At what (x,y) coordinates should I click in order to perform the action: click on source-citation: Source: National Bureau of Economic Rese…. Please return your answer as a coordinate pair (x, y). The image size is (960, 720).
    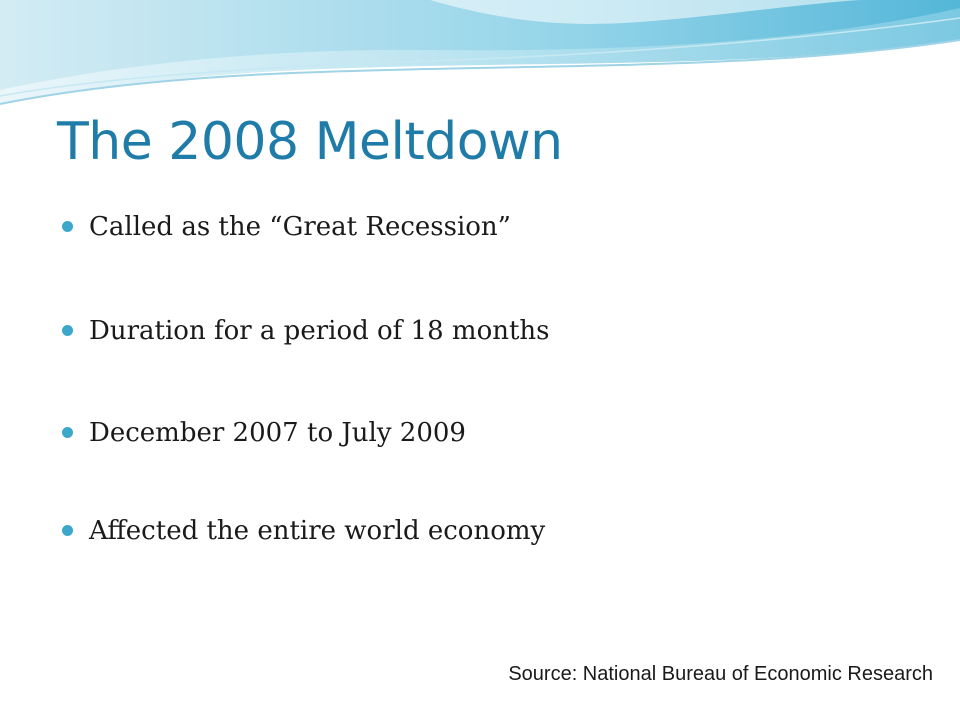
    Looking at the image, I should click on (720, 674).